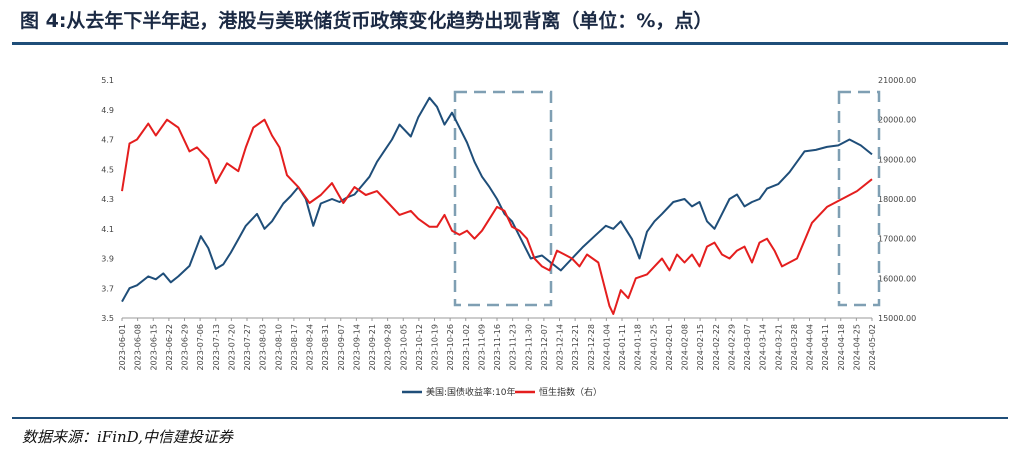 The image size is (1019, 452). What do you see at coordinates (513, 347) in the screenshot?
I see `x-tick-label: 2023-11-23` at bounding box center [513, 347].